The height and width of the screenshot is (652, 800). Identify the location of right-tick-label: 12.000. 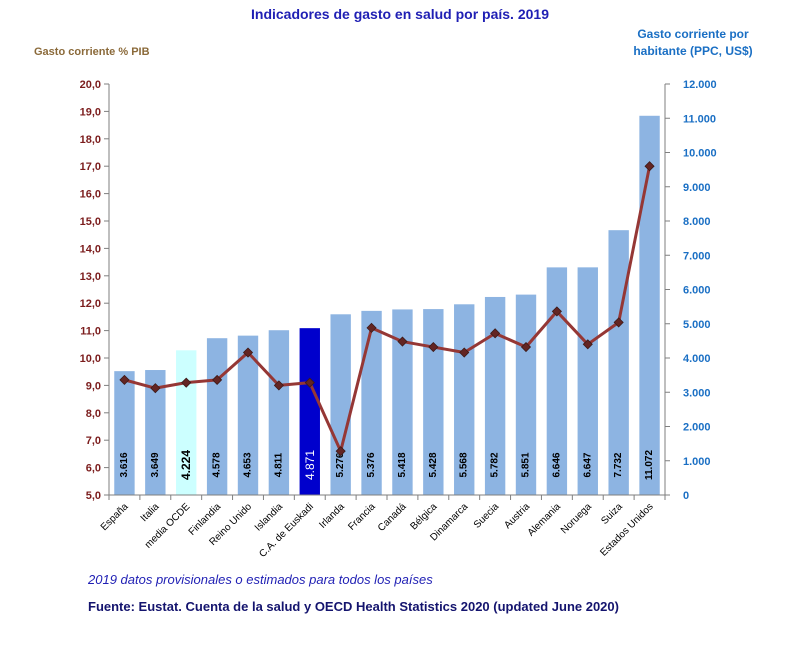
(700, 85).